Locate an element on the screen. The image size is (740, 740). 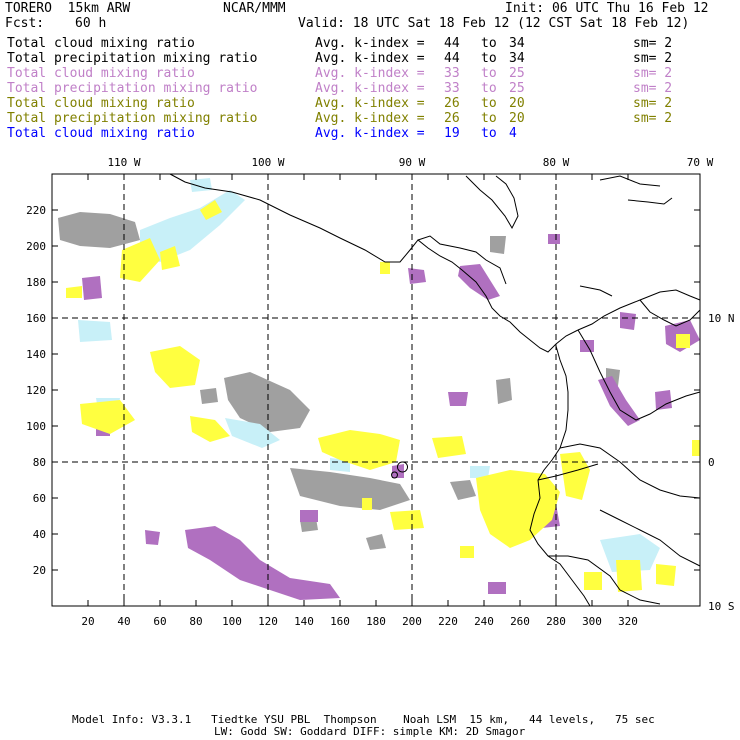
legend-to: 4 is located at coordinates (513, 133).